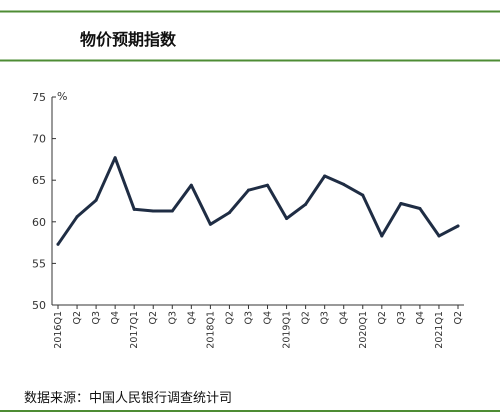 The image size is (500, 415). What do you see at coordinates (128, 39) in the screenshot?
I see `chart-title: 物价预期指数` at bounding box center [128, 39].